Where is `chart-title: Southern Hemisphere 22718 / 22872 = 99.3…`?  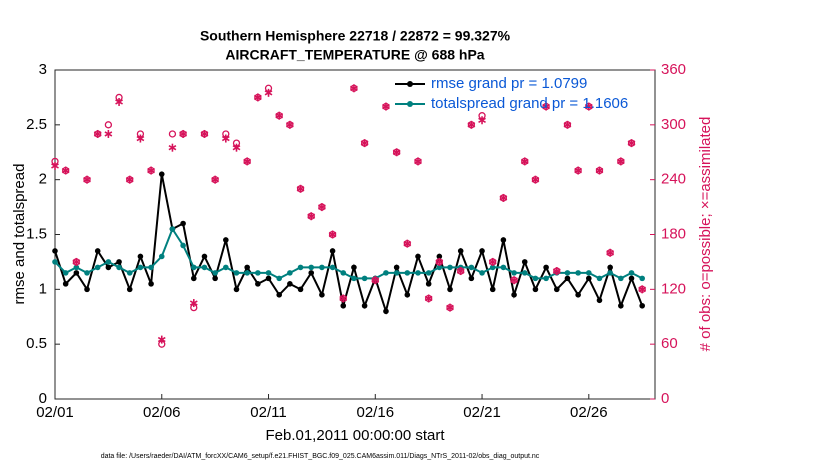 chart-title: Southern Hemisphere 22718 / 22872 = 99.3… is located at coordinates (355, 36).